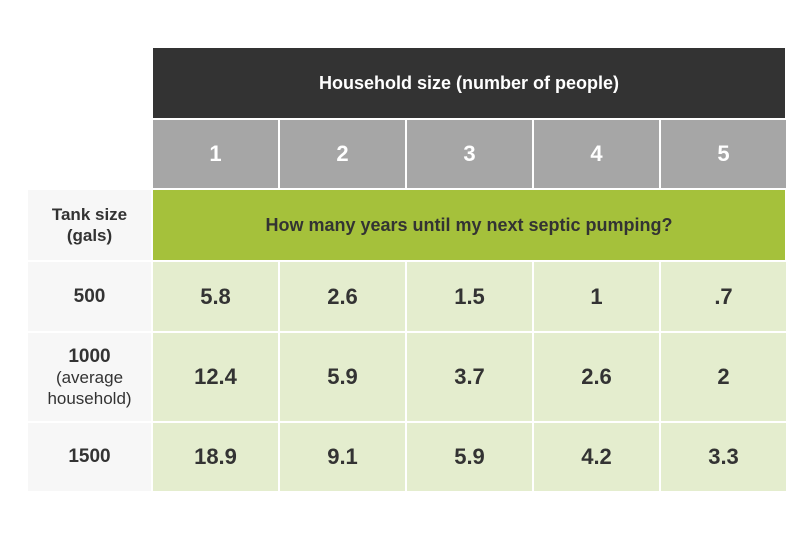 This screenshot has height=540, width=812. I want to click on value-cell-1500-5: 3.3, so click(723, 457).